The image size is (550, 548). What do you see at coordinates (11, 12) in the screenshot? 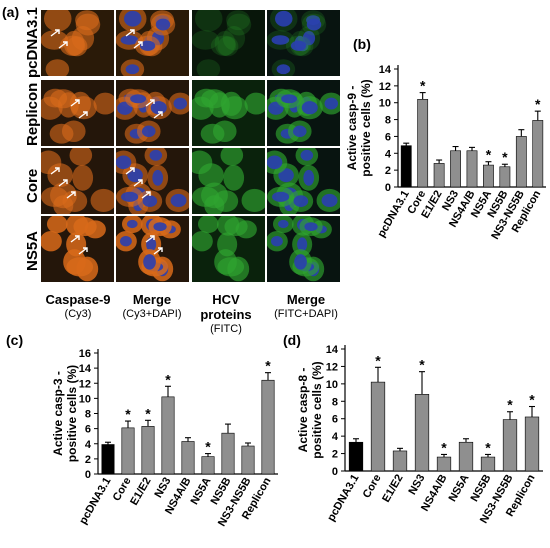
I see `panel-a-letter: (a)` at bounding box center [11, 12].